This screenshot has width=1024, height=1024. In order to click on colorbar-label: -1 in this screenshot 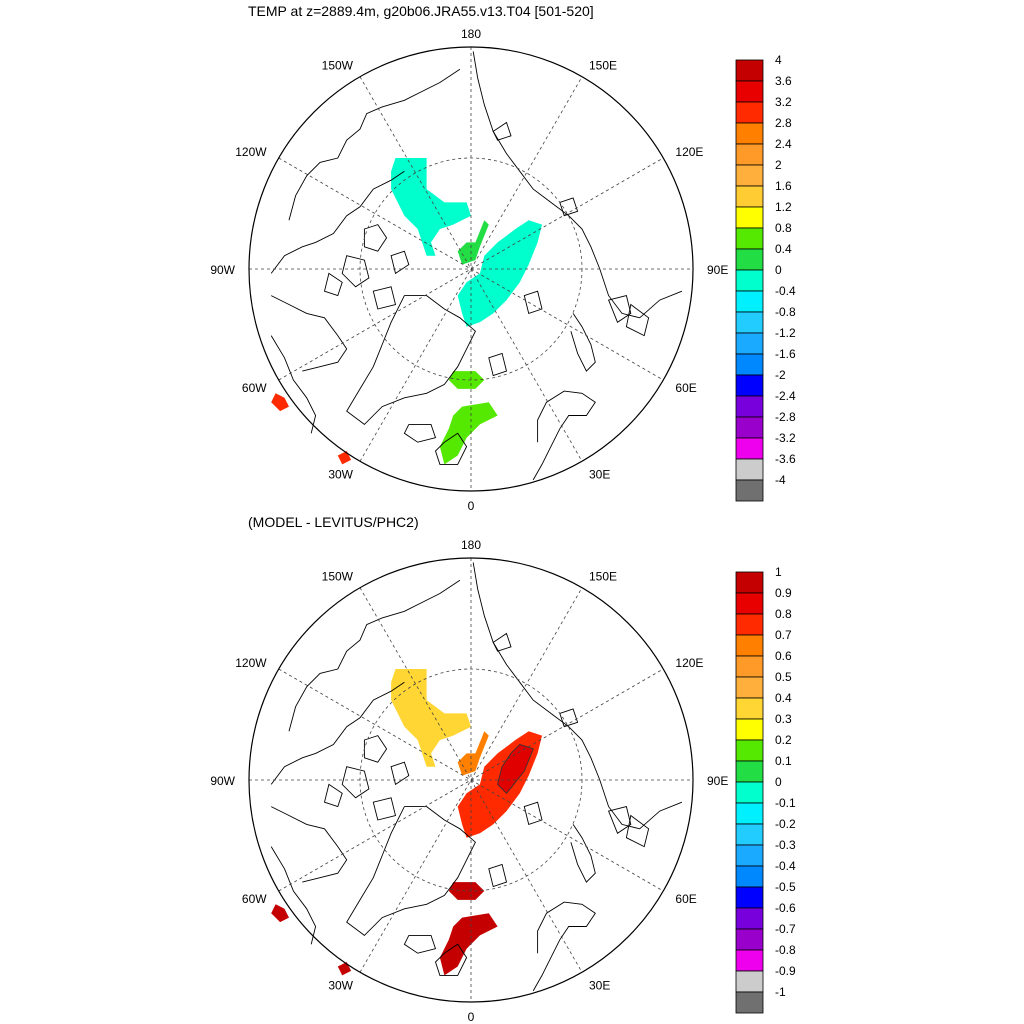, I will do `click(780, 992)`.